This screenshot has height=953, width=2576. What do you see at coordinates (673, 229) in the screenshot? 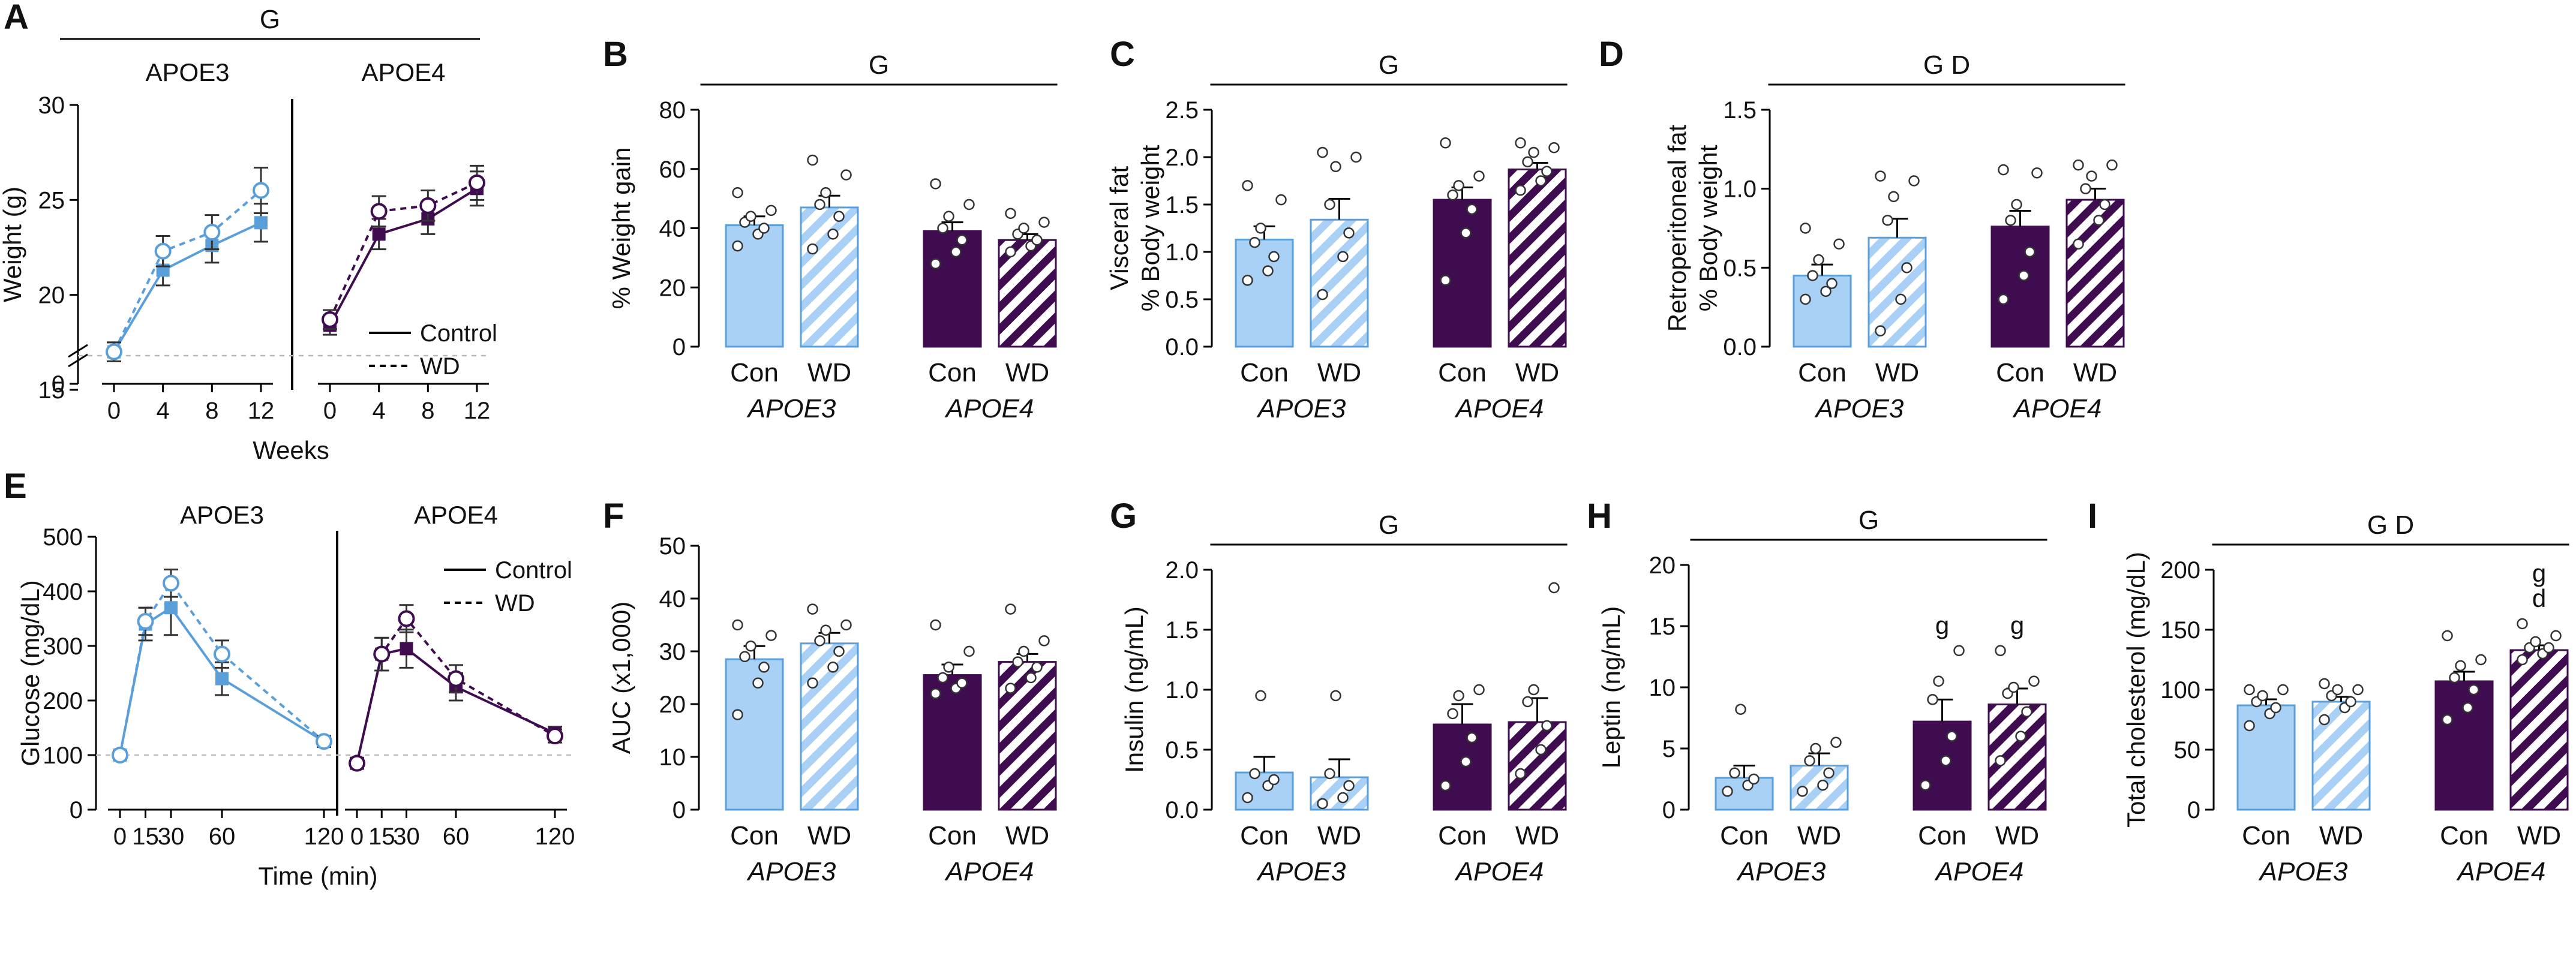
I see `y-tick-label: 40` at bounding box center [673, 229].